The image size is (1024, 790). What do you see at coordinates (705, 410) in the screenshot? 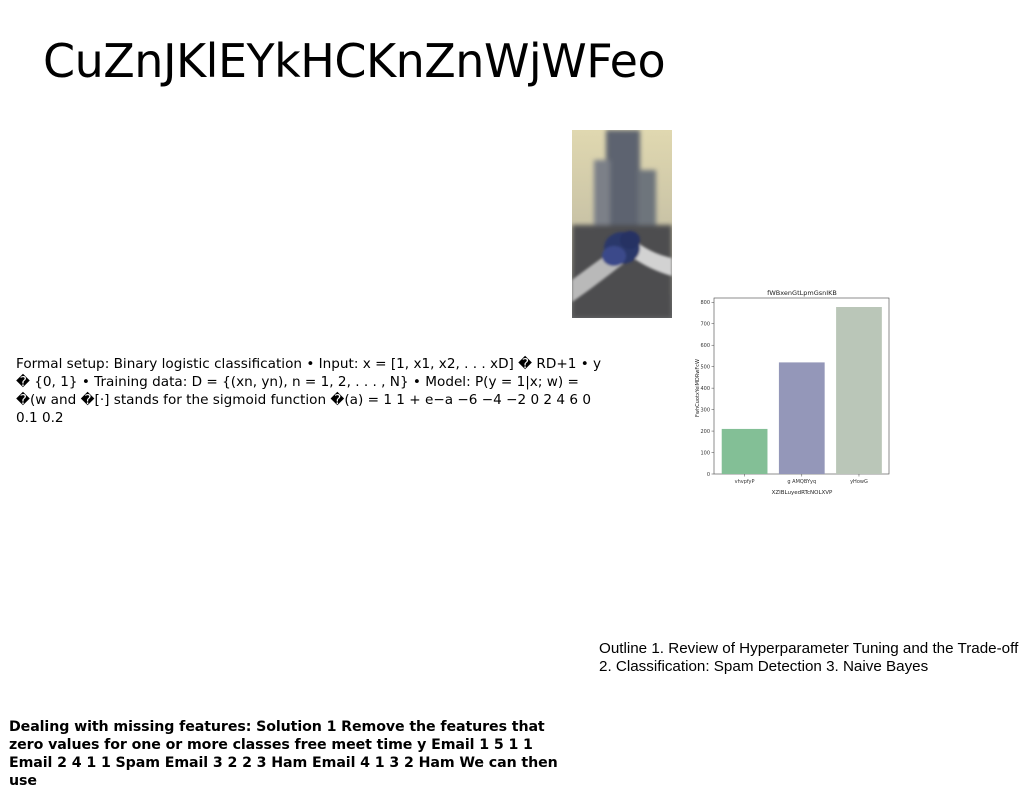
I see `chart-y-tick-label: 300` at bounding box center [705, 410].